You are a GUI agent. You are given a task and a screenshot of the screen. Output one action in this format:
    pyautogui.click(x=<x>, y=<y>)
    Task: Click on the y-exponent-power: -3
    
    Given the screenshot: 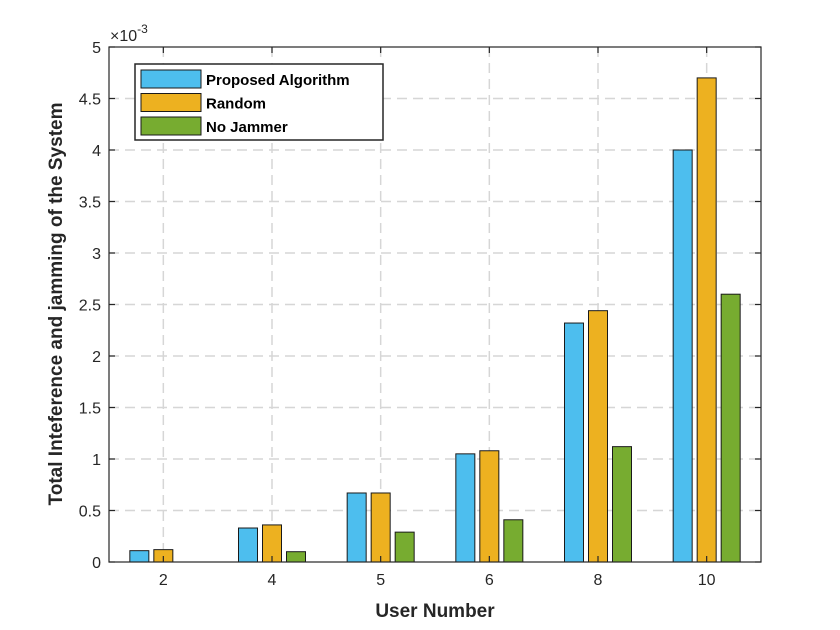 What is the action you would take?
    pyautogui.click(x=142, y=29)
    